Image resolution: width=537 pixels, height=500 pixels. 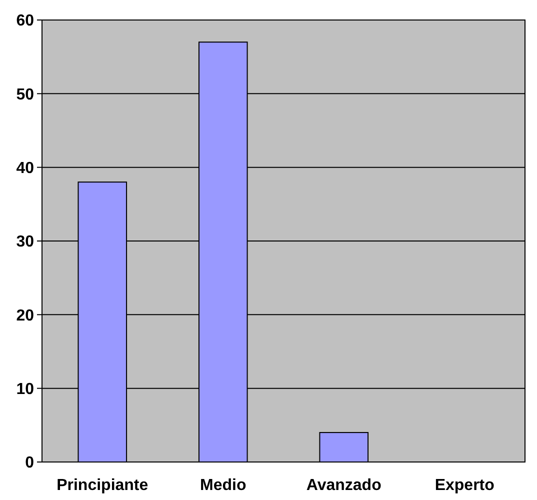 What do you see at coordinates (102, 485) in the screenshot?
I see `x-tick-label: Principiante` at bounding box center [102, 485].